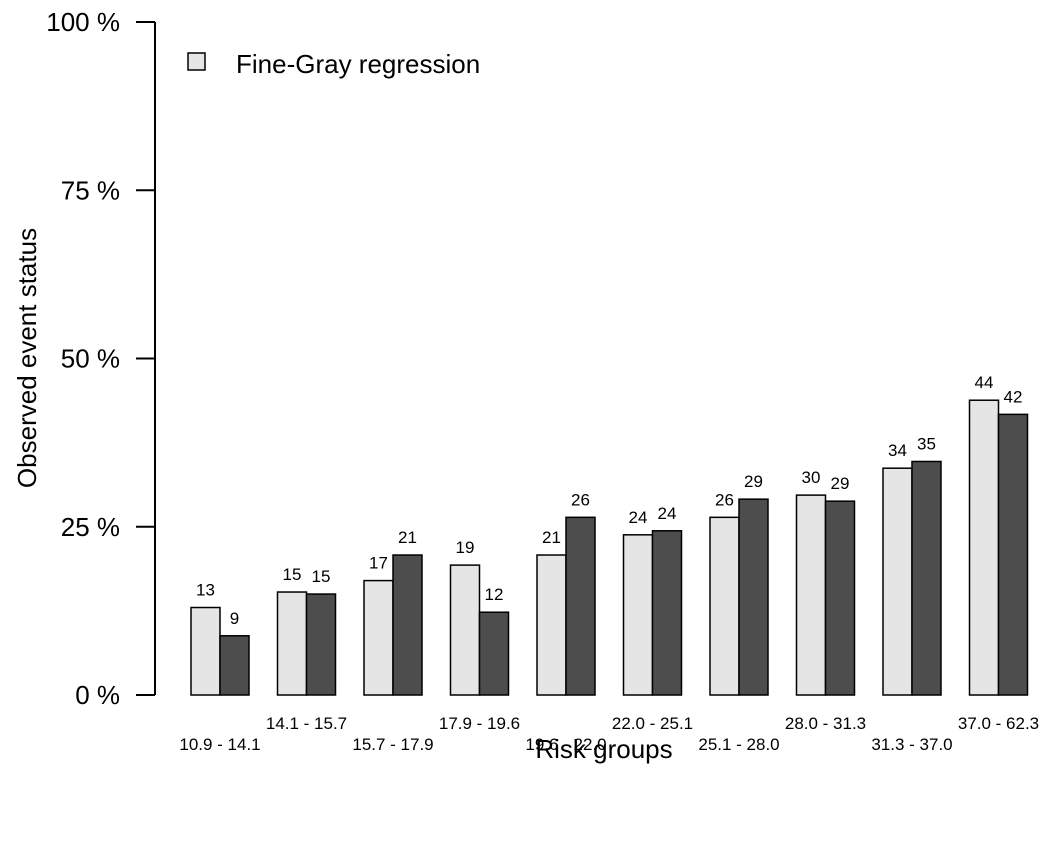 This screenshot has height=847, width=1049. I want to click on bar-value-label: 30, so click(811, 477).